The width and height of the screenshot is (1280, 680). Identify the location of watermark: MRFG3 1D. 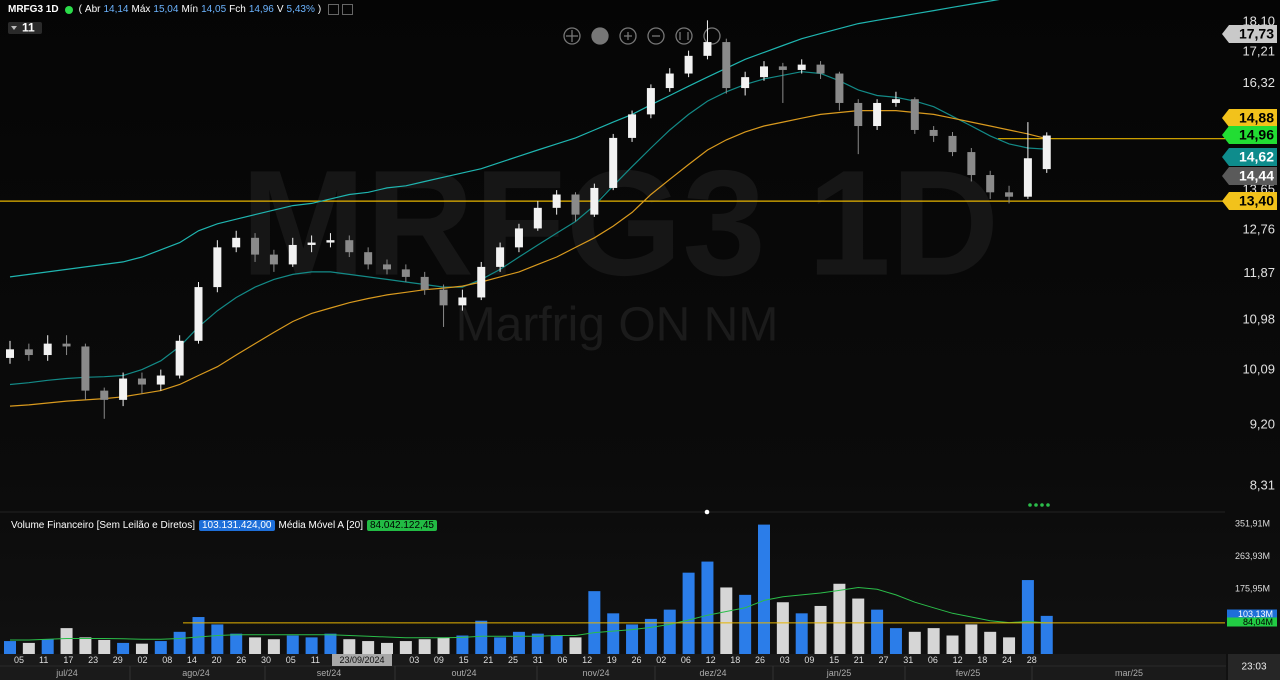
(620, 223).